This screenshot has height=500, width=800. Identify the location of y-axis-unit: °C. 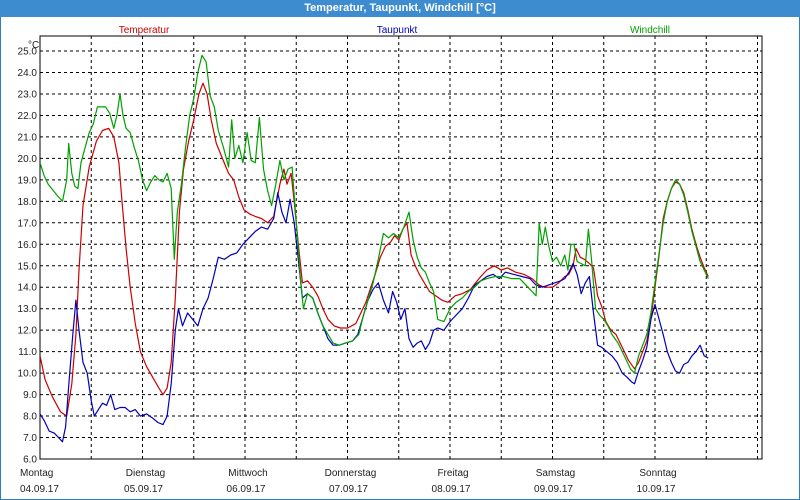
(33, 45).